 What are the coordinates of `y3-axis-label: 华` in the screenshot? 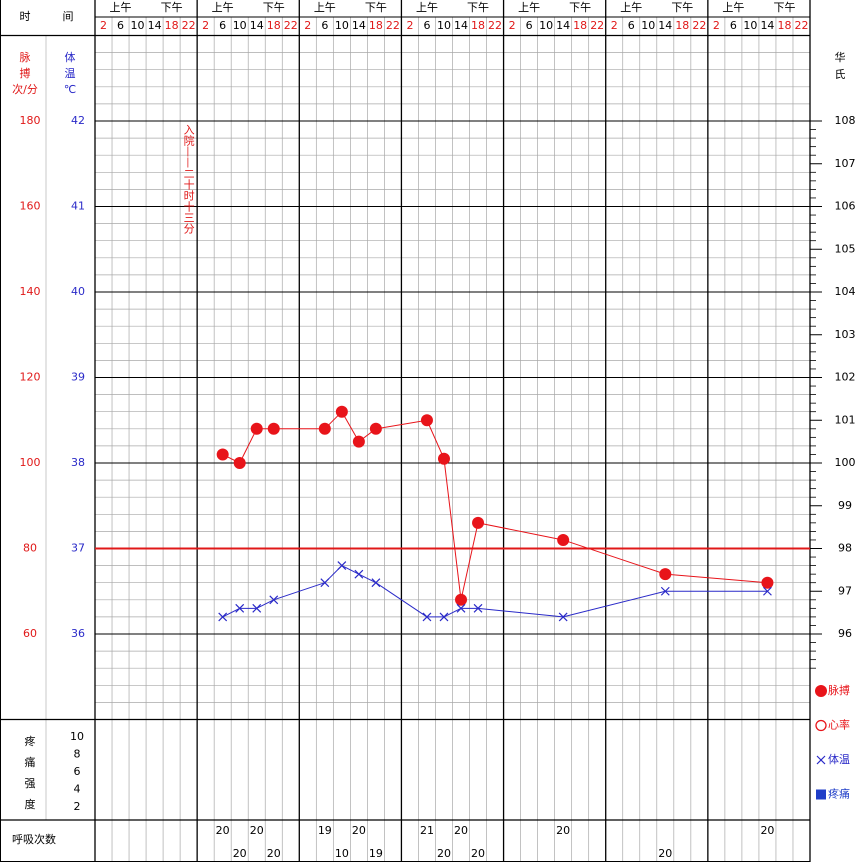 It's located at (840, 57).